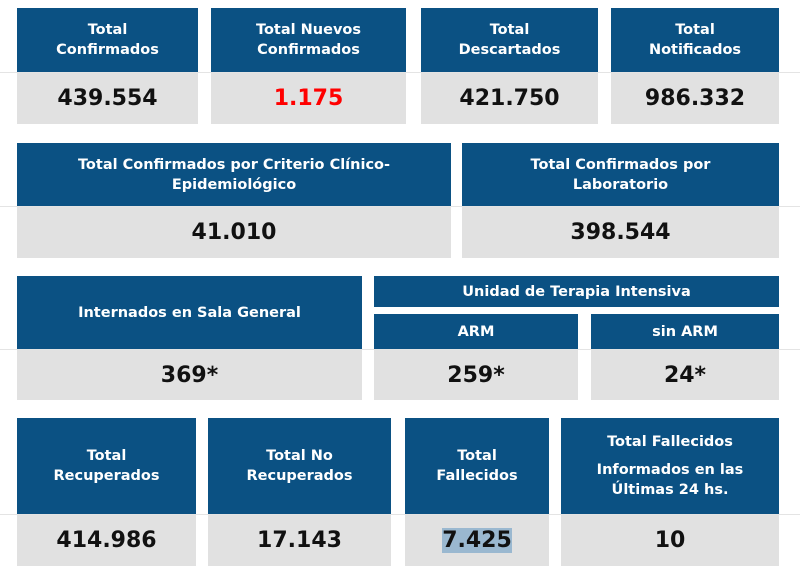  What do you see at coordinates (234, 184) in the screenshot?
I see `label: Epidemiológico` at bounding box center [234, 184].